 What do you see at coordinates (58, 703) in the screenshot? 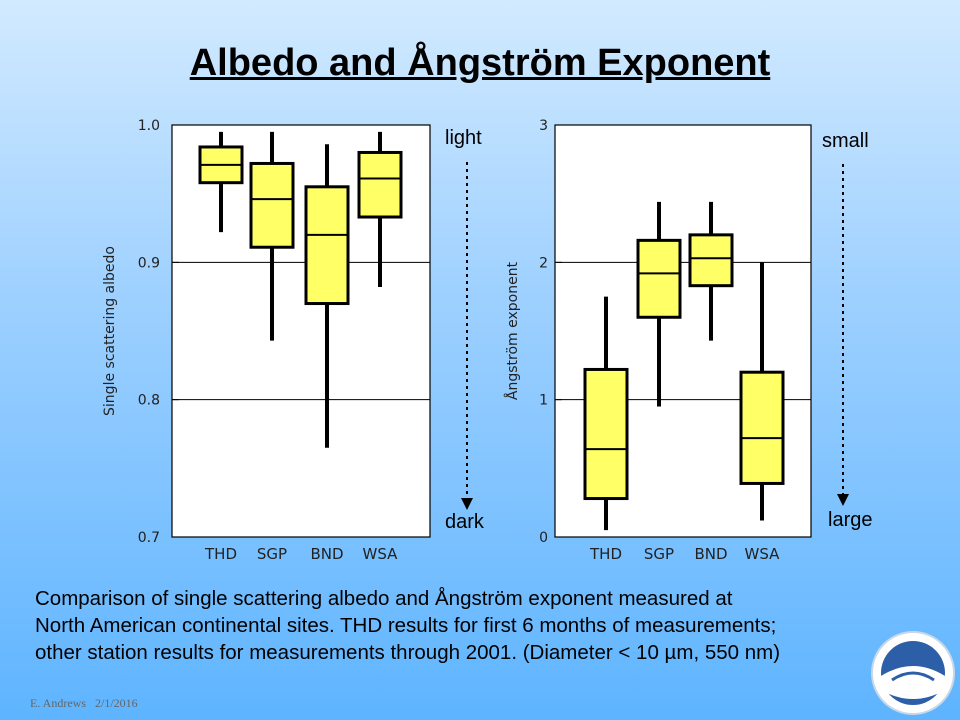
I see `footer-author: E. Andrews` at bounding box center [58, 703].